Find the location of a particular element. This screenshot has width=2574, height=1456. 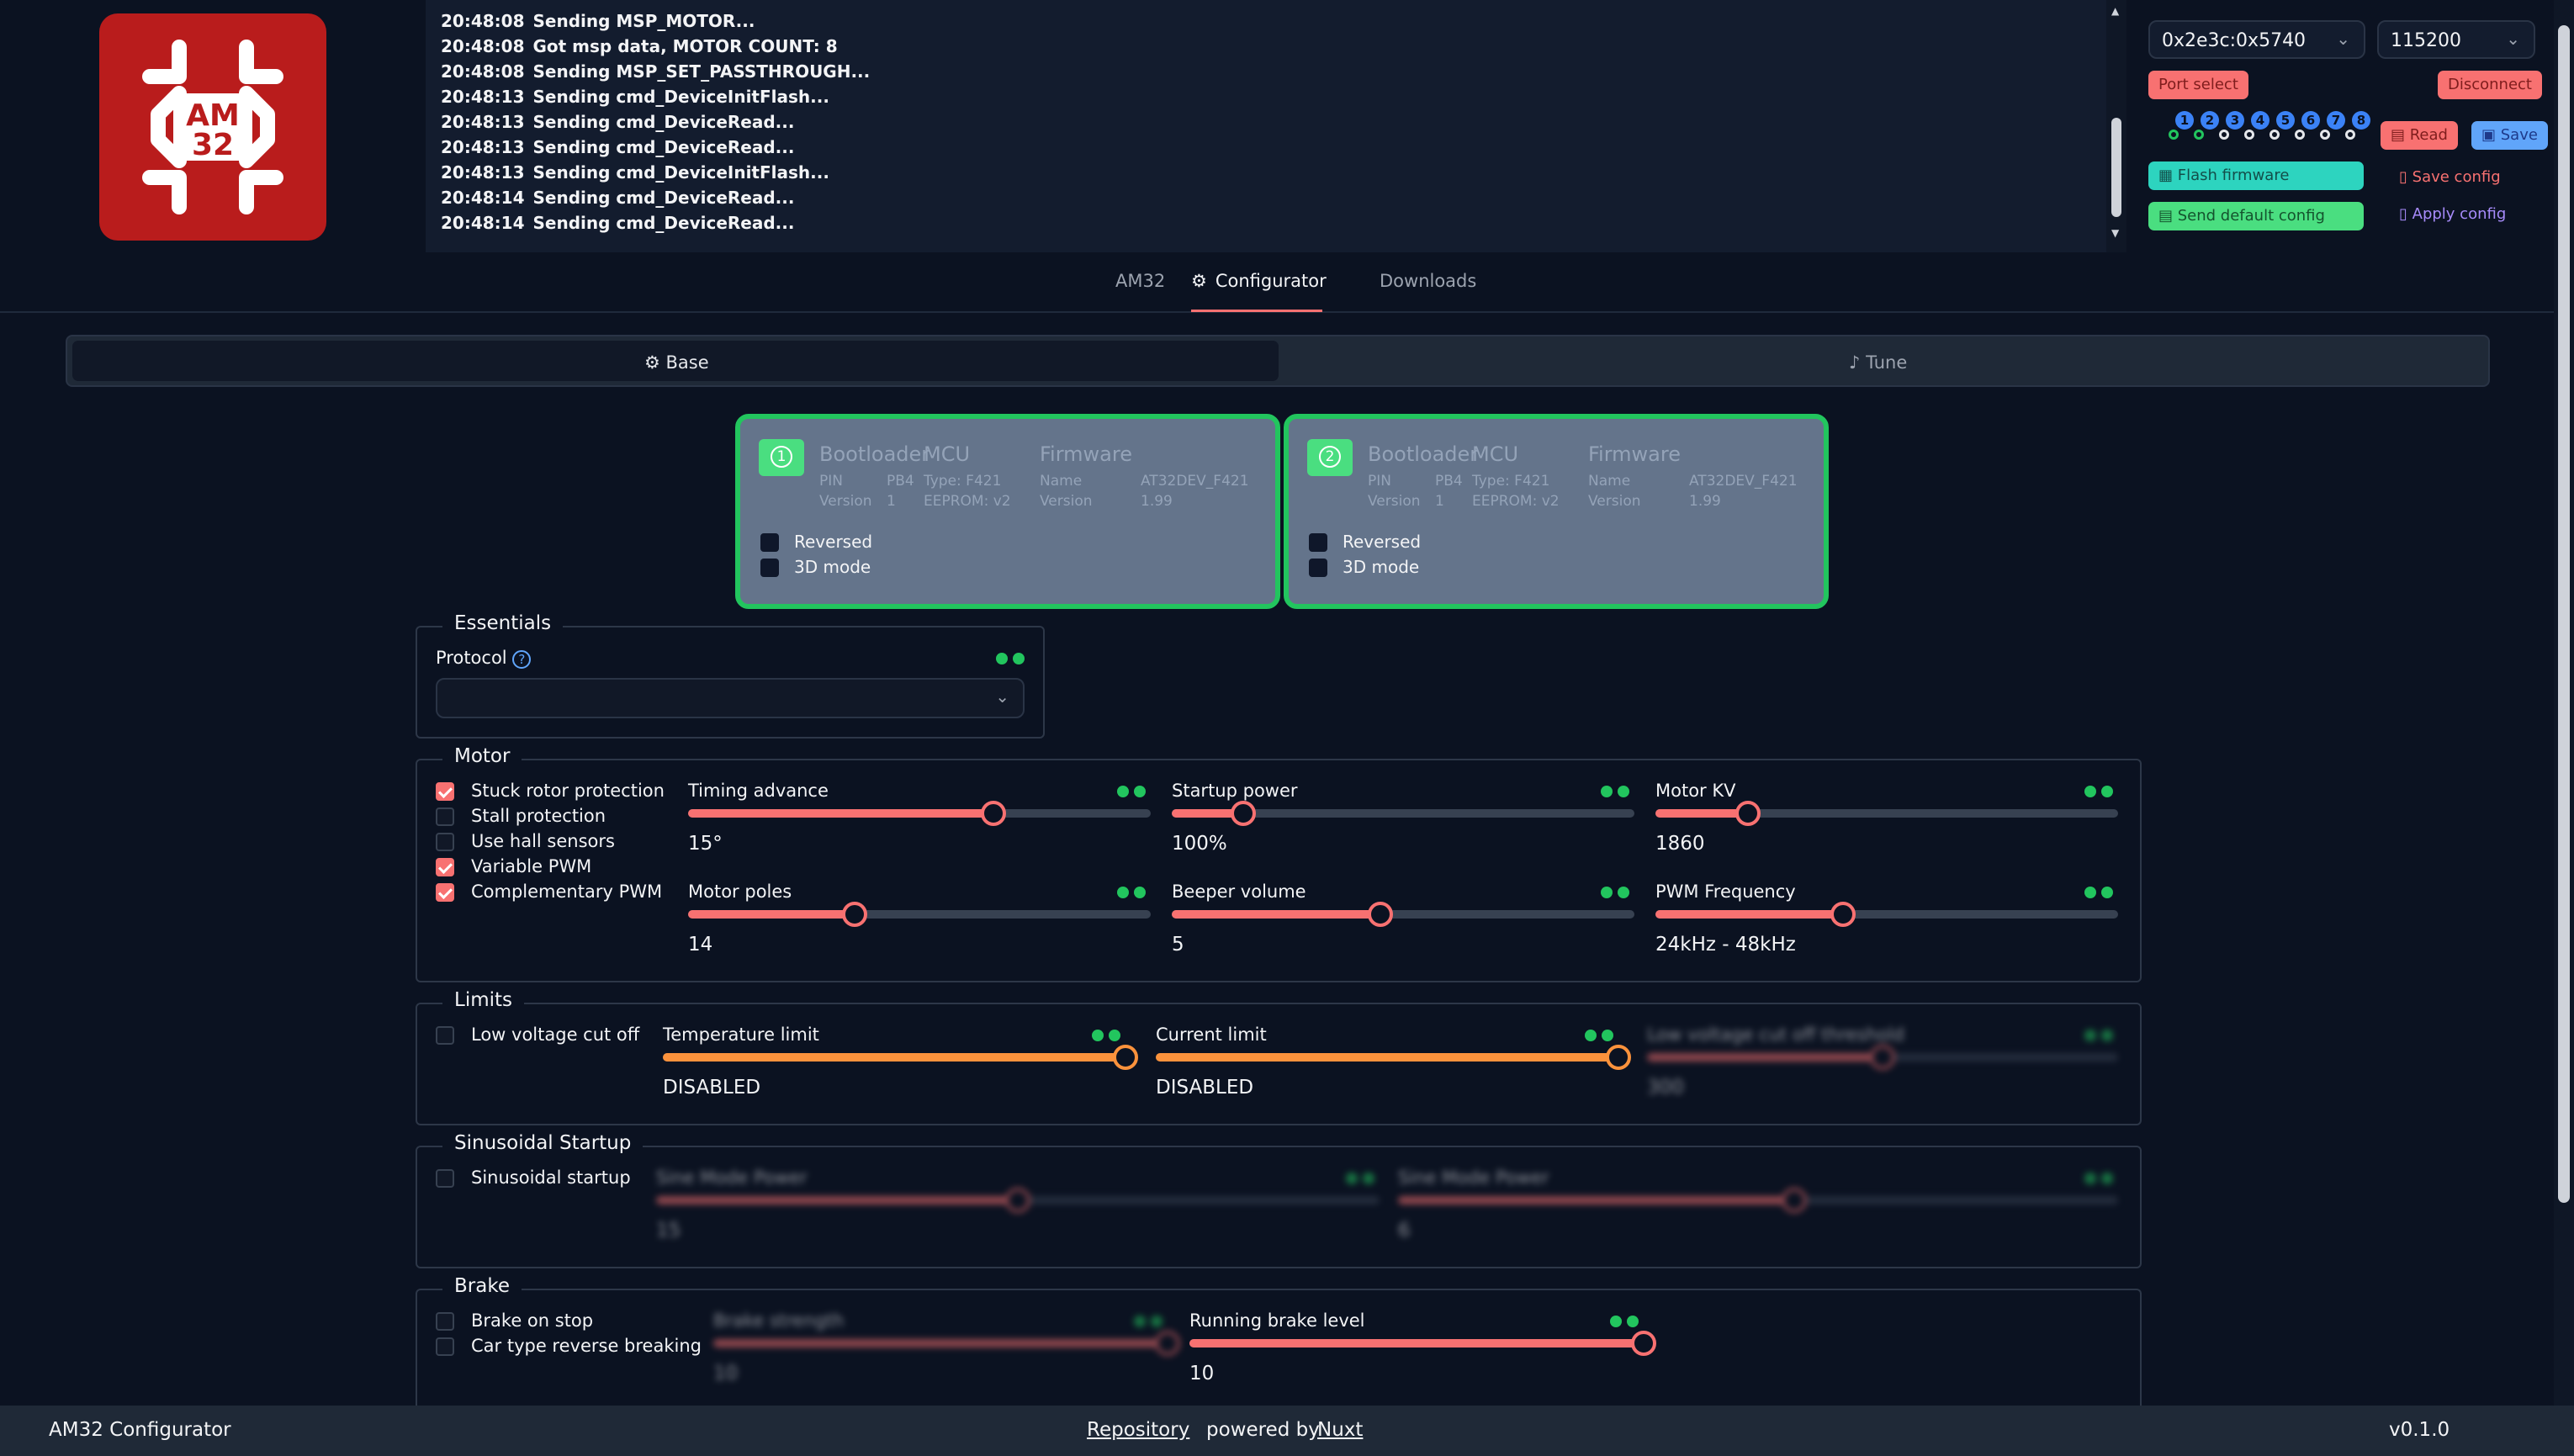

chevron-down-icon: ⌄ is located at coordinates (1002, 696).